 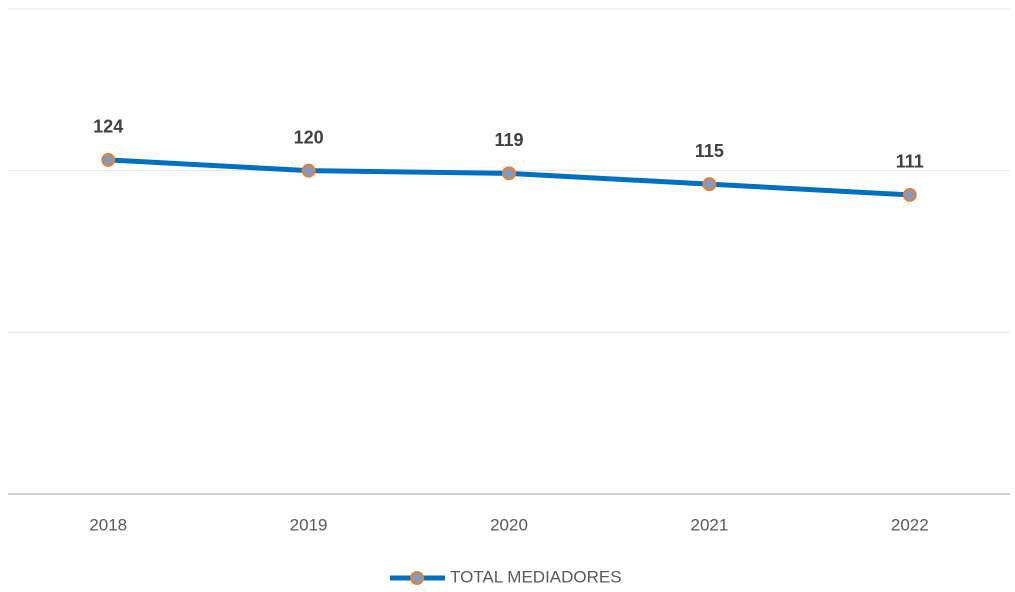 I want to click on data-label: 115, so click(x=709, y=151).